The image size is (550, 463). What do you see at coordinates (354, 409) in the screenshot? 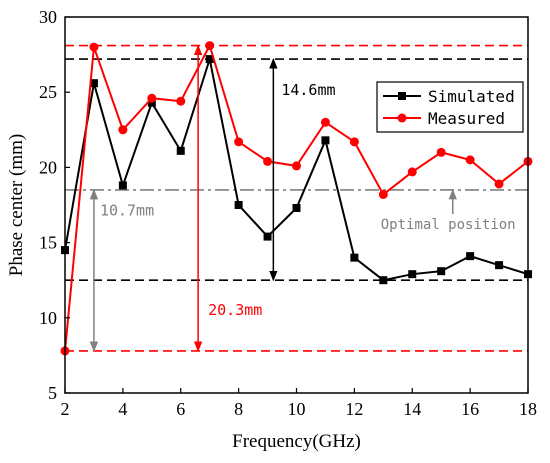
I see `x-tick-label: 12` at bounding box center [354, 409].